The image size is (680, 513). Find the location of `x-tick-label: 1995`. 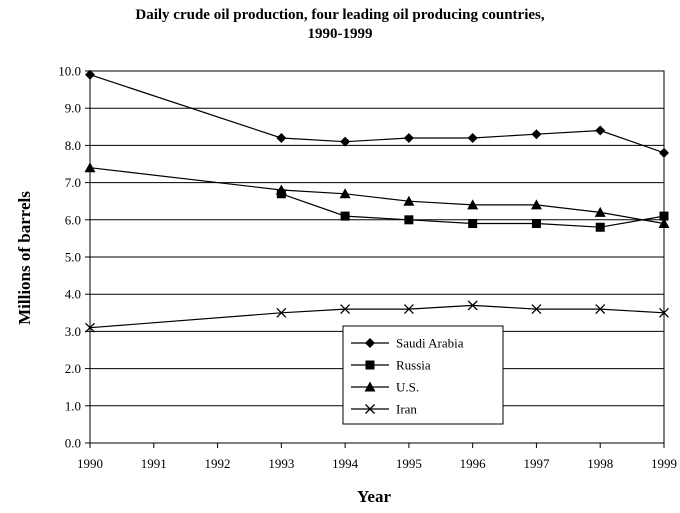

x-tick-label: 1995 is located at coordinates (409, 463).